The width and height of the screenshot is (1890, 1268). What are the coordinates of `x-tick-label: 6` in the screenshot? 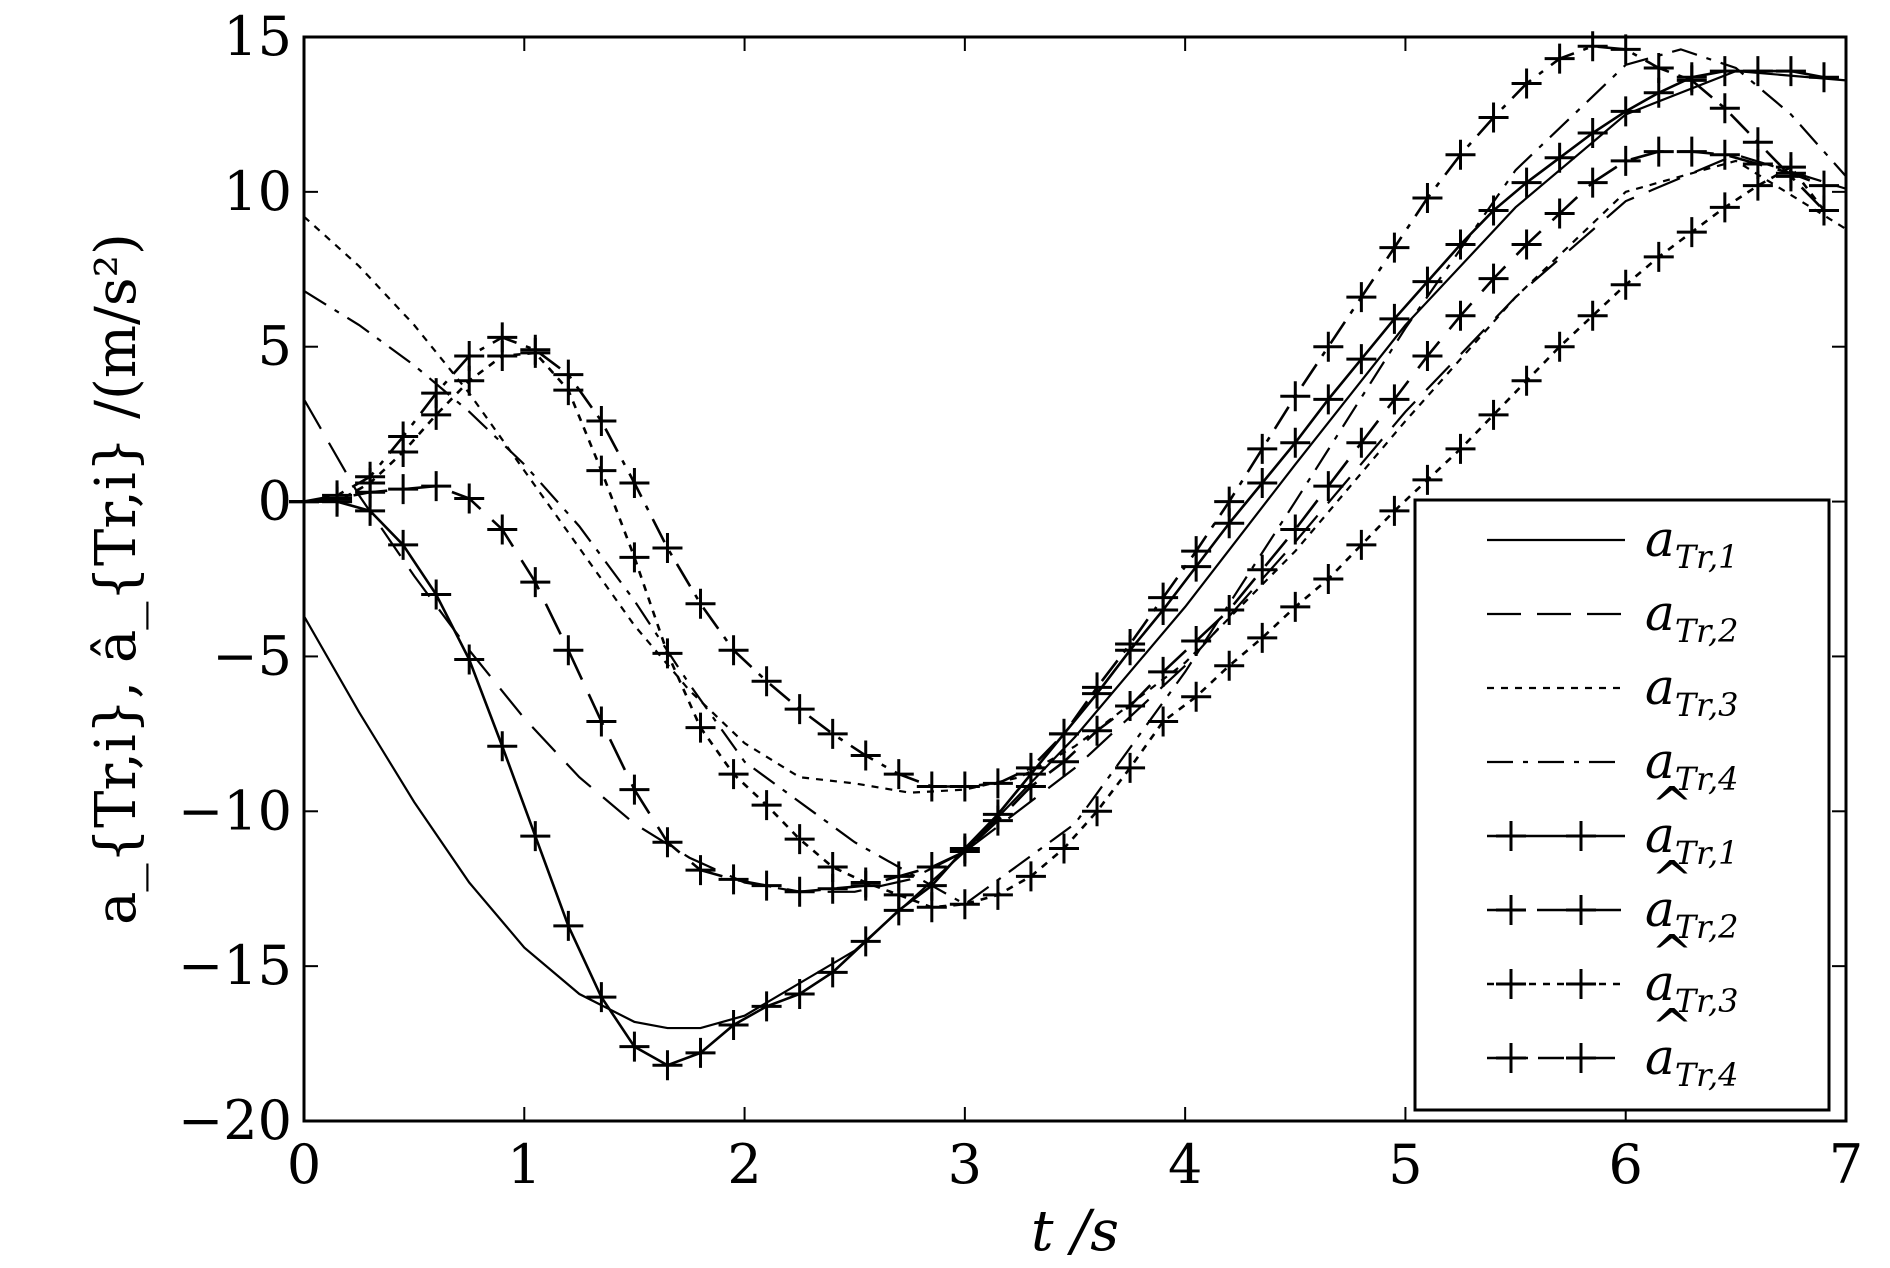 It's located at (1626, 1164).